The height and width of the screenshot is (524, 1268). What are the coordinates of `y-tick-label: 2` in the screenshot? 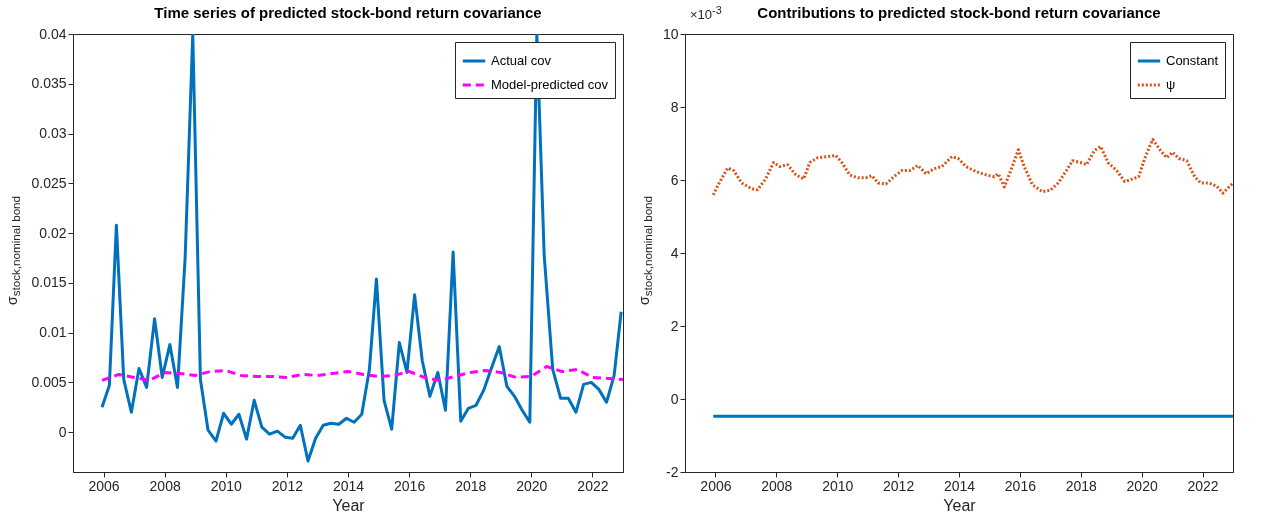 It's located at (674, 325).